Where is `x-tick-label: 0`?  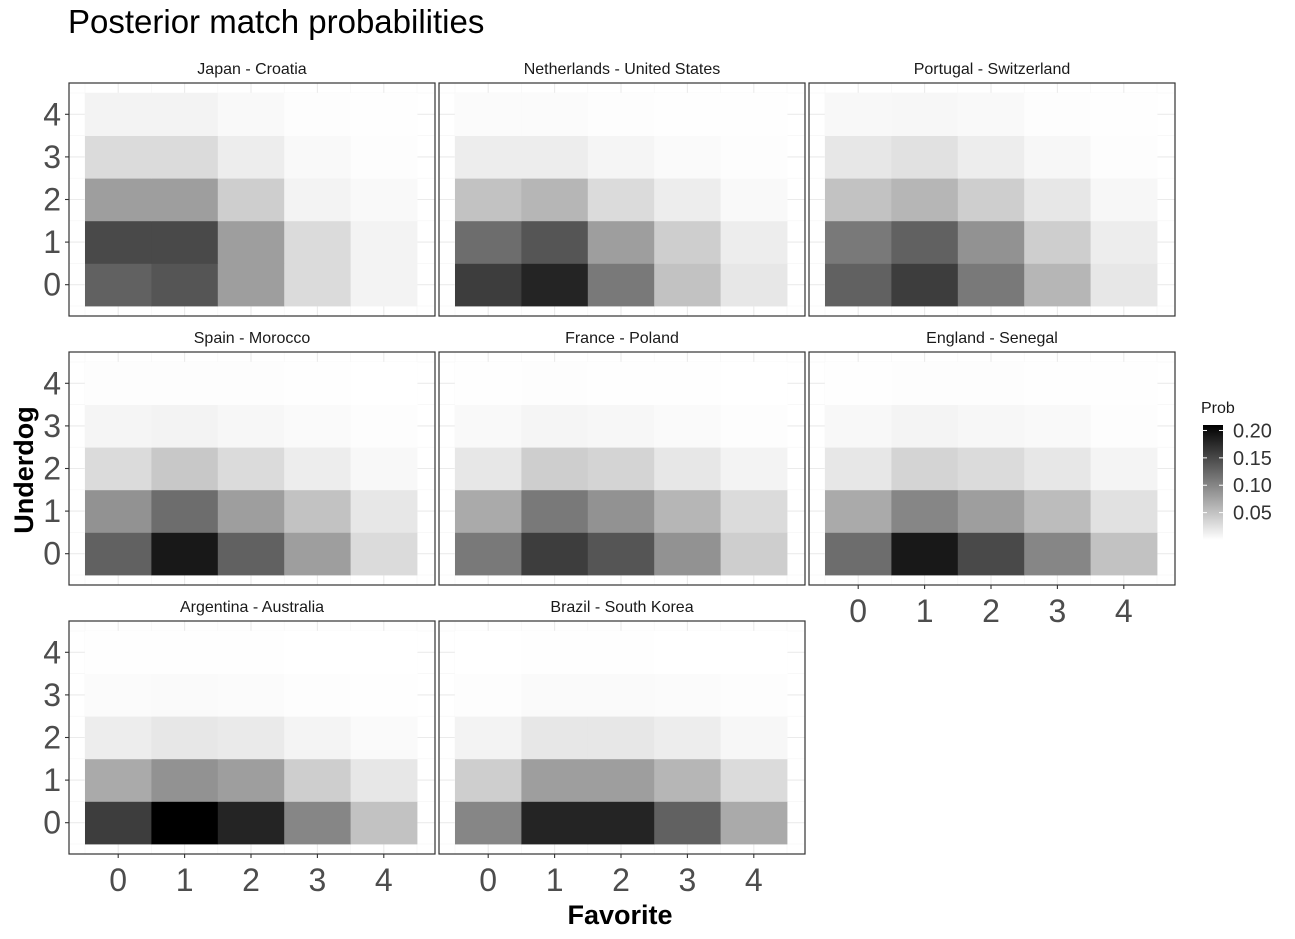 x-tick-label: 0 is located at coordinates (488, 880).